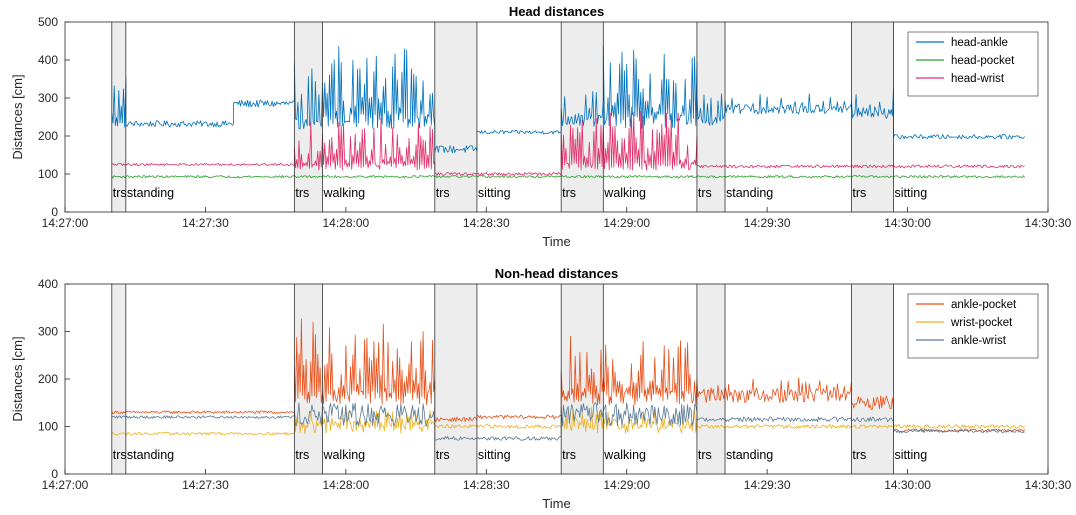 Image resolution: width=1076 pixels, height=515 pixels. Describe the element at coordinates (978, 79) in the screenshot. I see `legend-entry-head-wrist: head-wrist` at that location.